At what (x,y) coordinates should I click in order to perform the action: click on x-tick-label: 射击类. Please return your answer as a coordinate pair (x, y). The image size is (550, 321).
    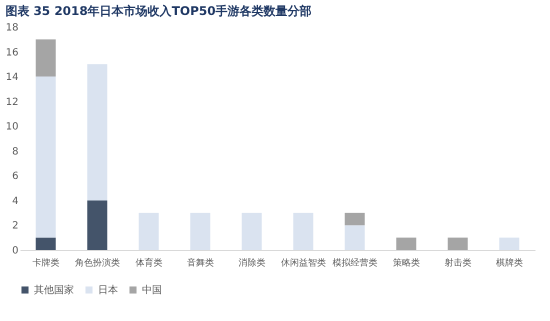
    Looking at the image, I should click on (458, 263).